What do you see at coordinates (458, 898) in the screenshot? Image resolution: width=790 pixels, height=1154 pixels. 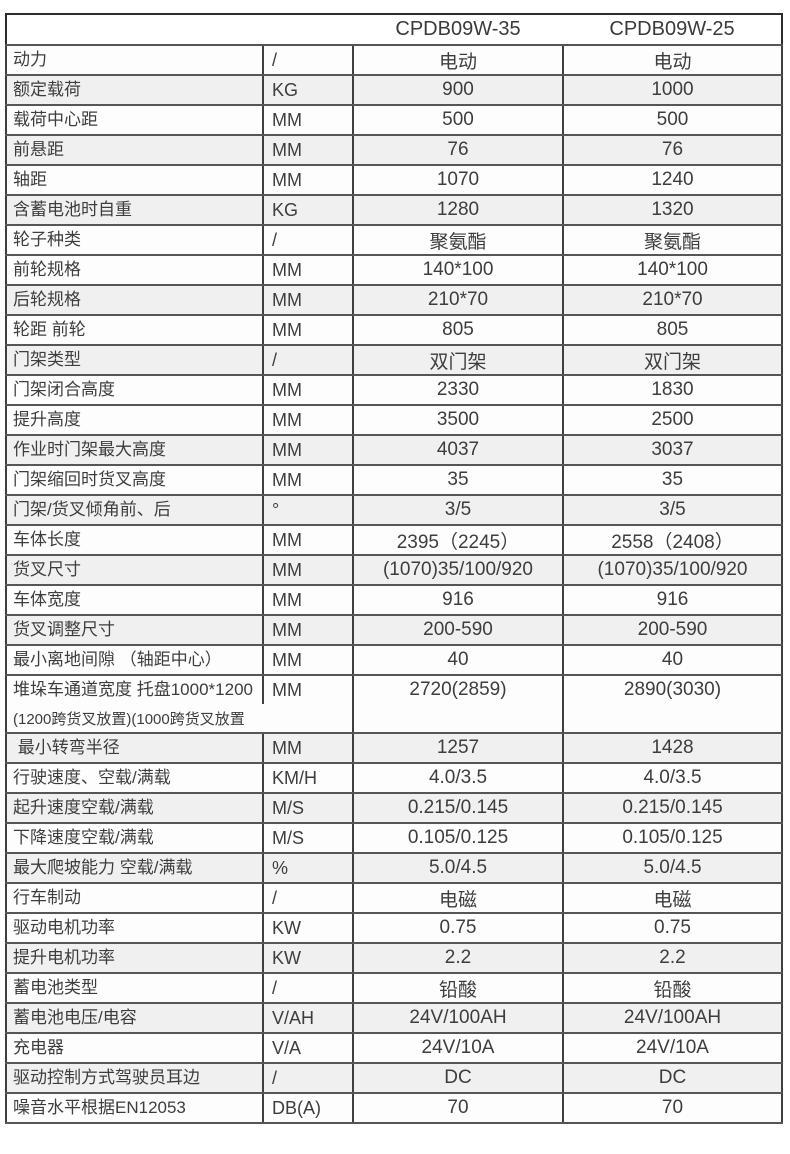 I see `value-cell-model1: 电磁` at bounding box center [458, 898].